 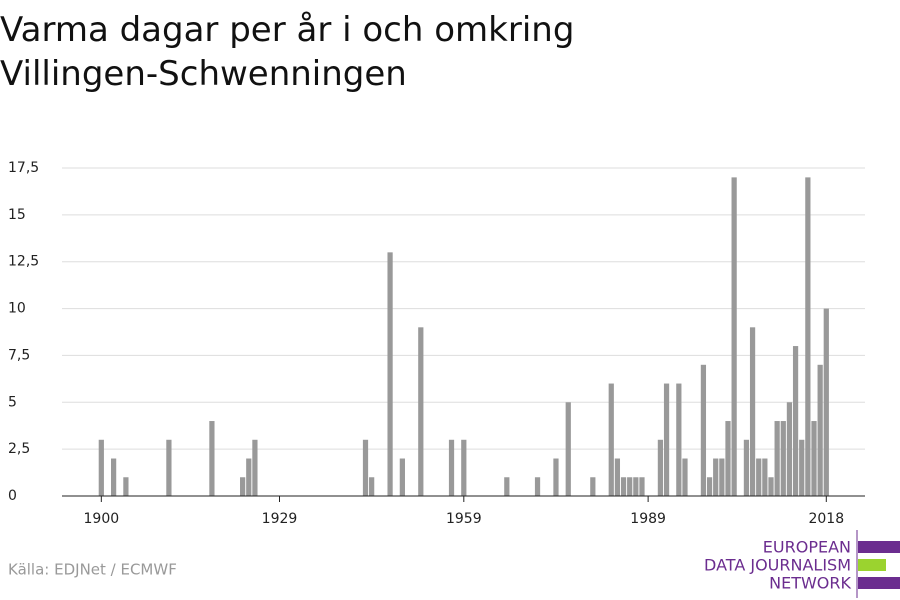 What do you see at coordinates (19, 449) in the screenshot?
I see `y-tick-label: 2,5` at bounding box center [19, 449].